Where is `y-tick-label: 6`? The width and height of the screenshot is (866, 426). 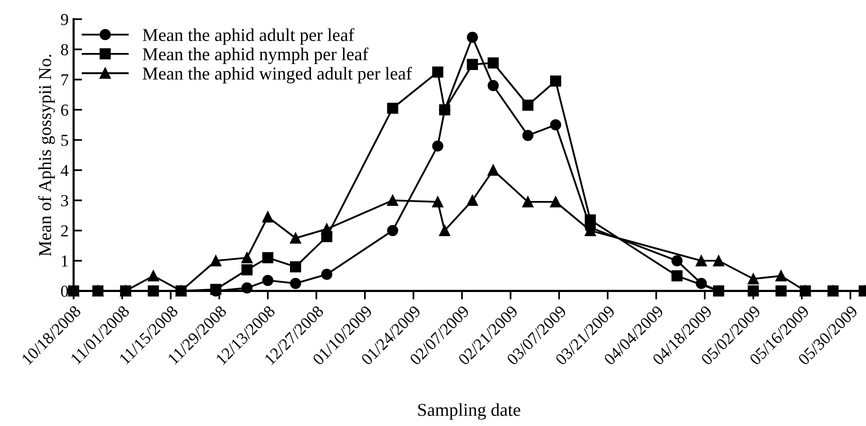
y-tick-label: 6 is located at coordinates (64, 110).